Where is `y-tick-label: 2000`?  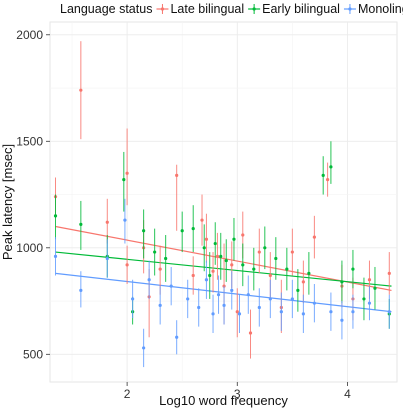
y-tick-label: 2000 is located at coordinates (29, 35).